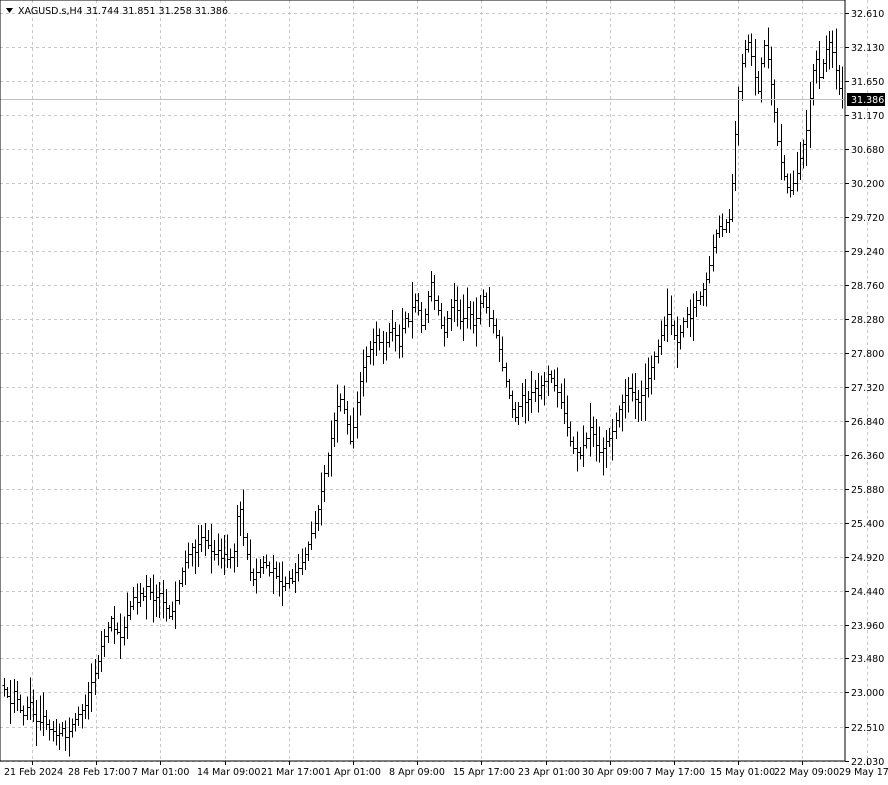 The height and width of the screenshot is (785, 888). Describe the element at coordinates (228, 772) in the screenshot. I see `x-tick-label: 14 Mar 09:00` at that location.